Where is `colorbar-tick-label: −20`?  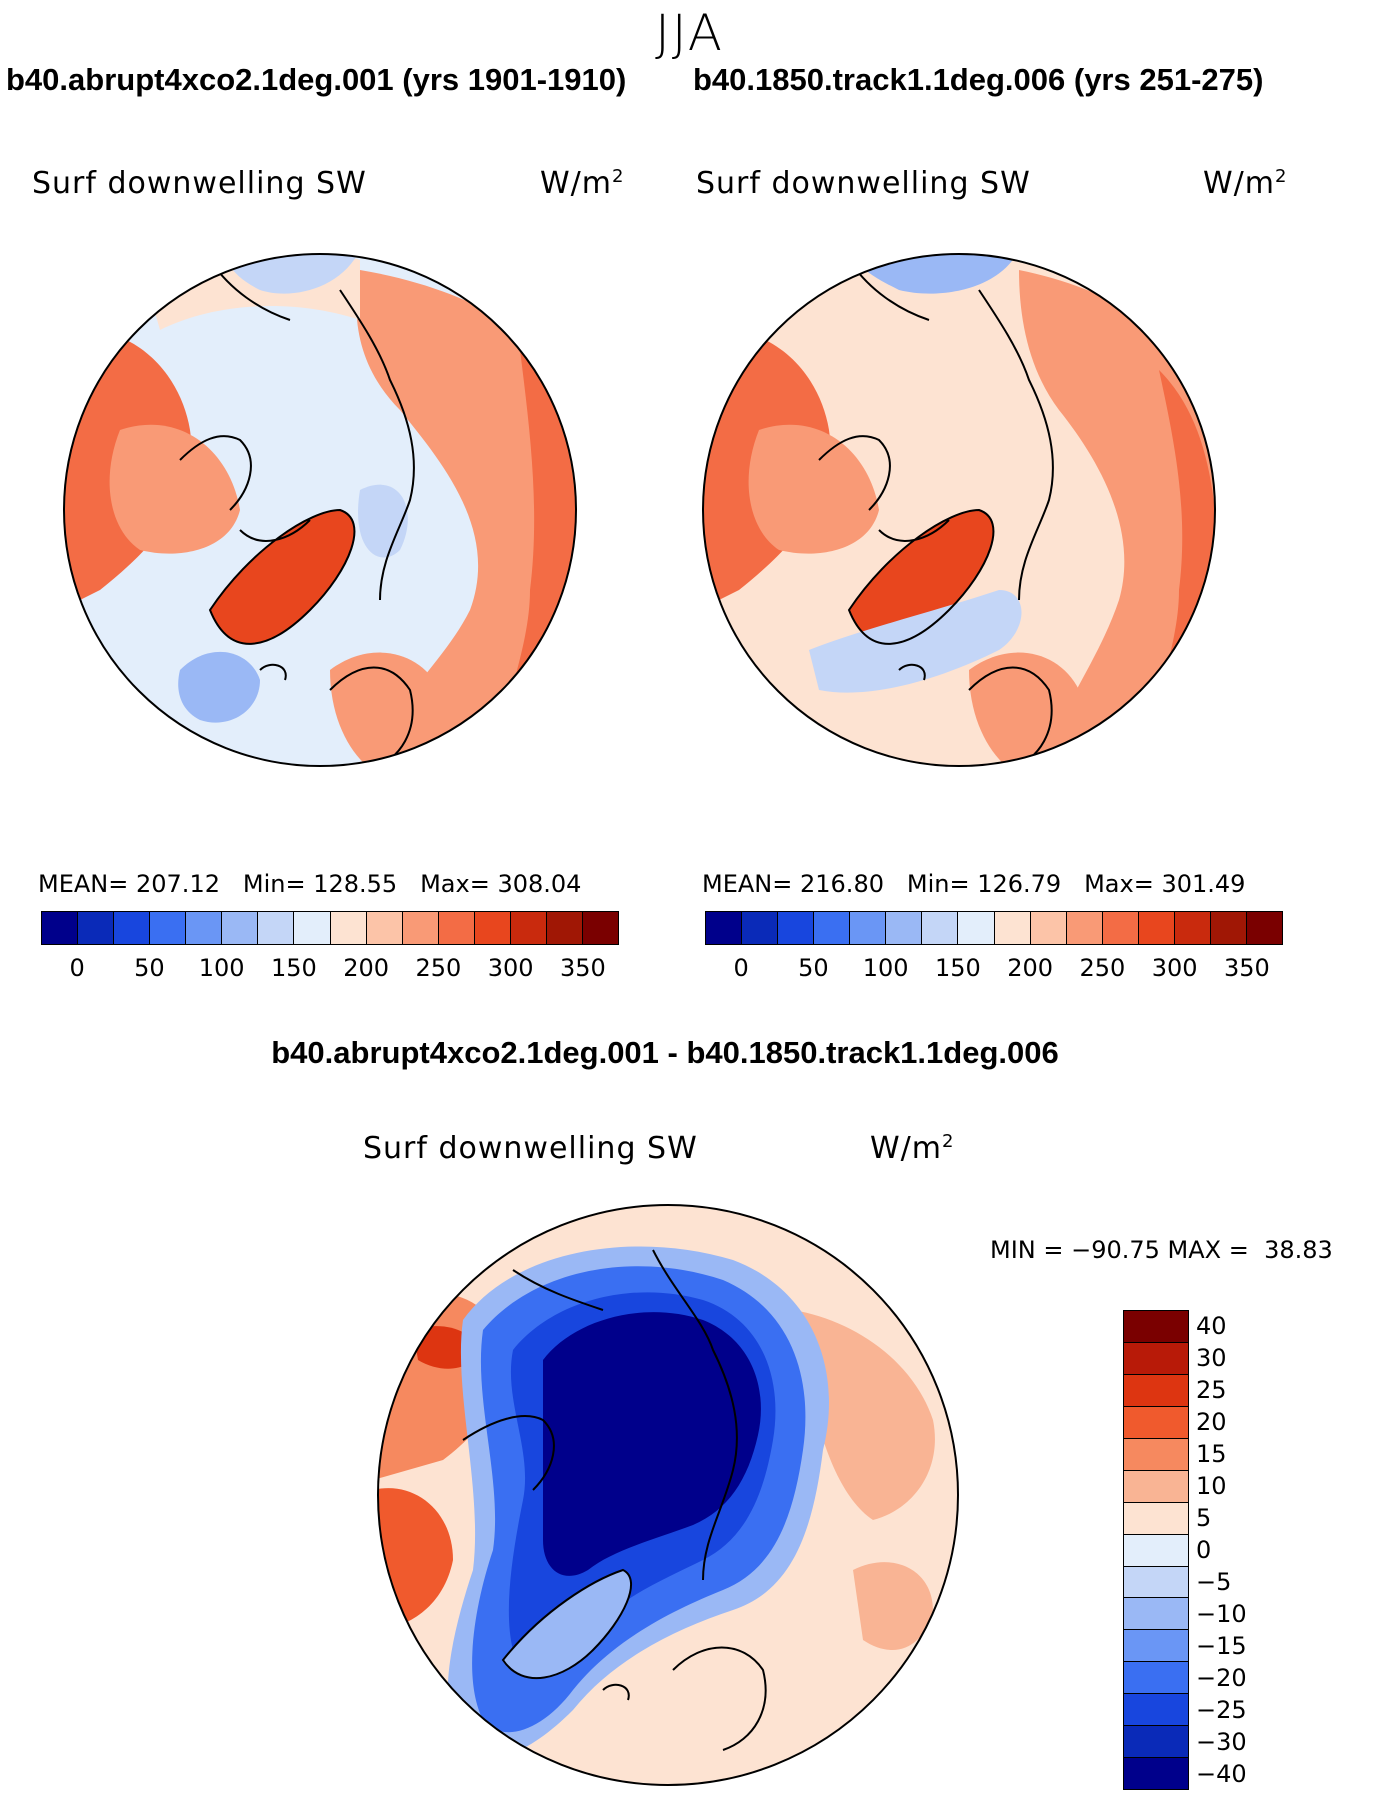 colorbar-tick-label: −20 is located at coordinates (1221, 1678).